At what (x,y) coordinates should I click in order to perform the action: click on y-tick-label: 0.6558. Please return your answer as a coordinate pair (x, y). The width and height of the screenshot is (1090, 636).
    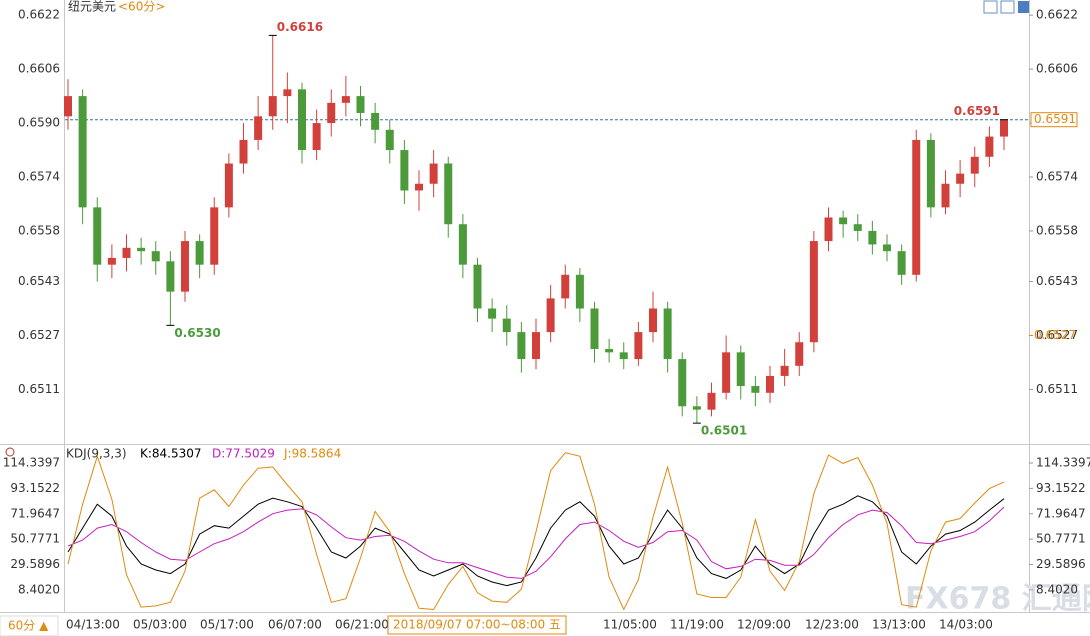
    Looking at the image, I should click on (39, 230).